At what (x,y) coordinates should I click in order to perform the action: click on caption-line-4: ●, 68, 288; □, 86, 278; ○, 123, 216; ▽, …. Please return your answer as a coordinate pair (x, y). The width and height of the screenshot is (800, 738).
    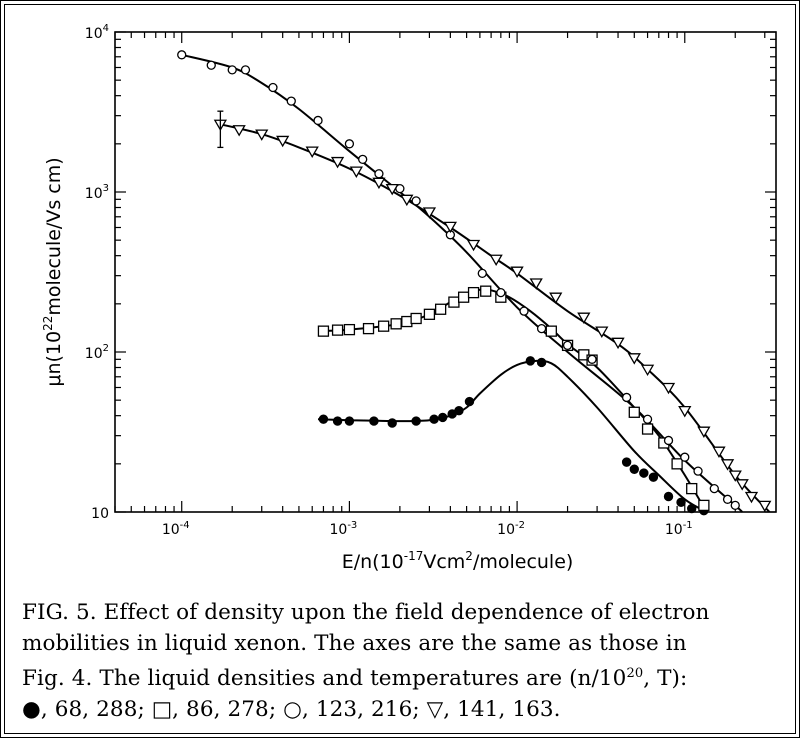
    Looking at the image, I should click on (291, 709).